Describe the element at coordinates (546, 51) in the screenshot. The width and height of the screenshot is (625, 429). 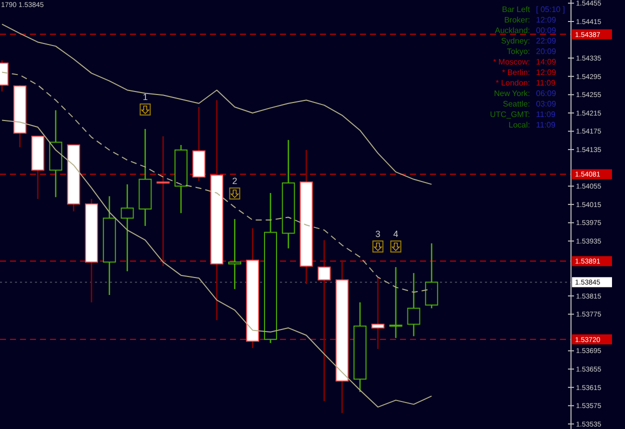
I see `text: 20:09` at that location.